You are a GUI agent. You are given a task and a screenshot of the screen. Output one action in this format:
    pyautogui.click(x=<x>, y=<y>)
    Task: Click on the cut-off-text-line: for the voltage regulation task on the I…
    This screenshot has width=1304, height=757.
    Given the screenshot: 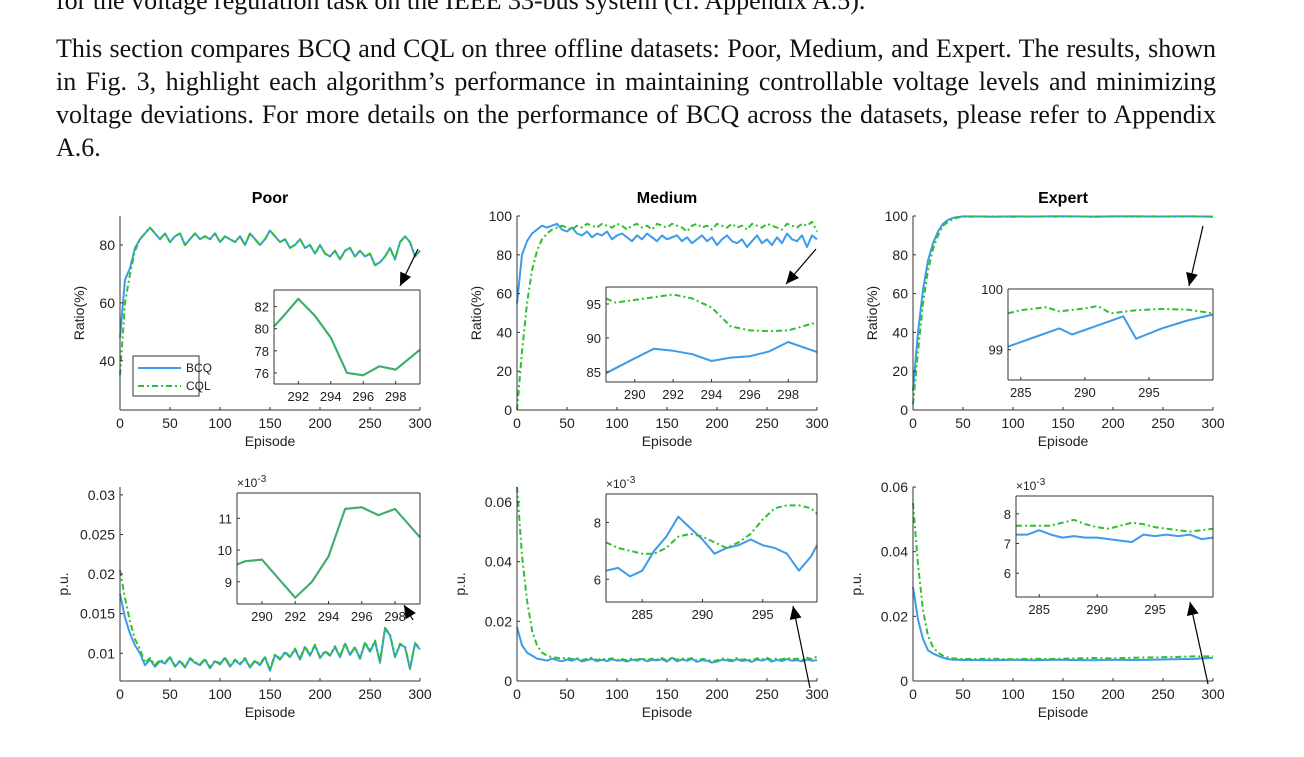 What is the action you would take?
    pyautogui.click(x=461, y=7)
    